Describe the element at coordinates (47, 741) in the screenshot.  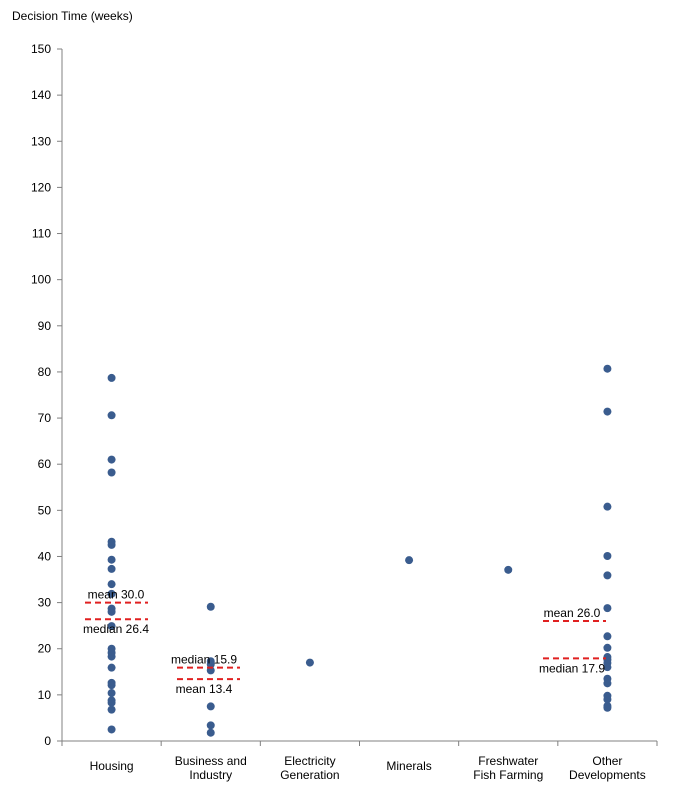
I see `y-tick-label: 0` at that location.